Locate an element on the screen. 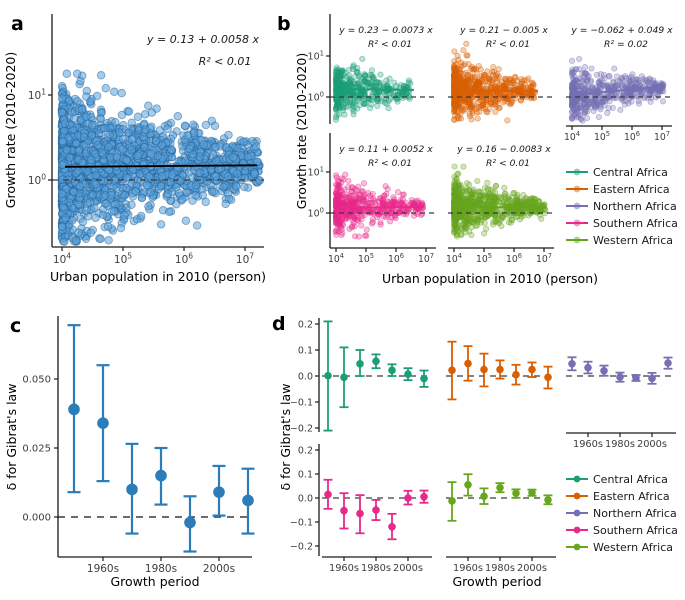 This screenshot has height=600, width=685. panel-c-y-axis-title: δ for Gibrat's law is located at coordinates (11, 437).